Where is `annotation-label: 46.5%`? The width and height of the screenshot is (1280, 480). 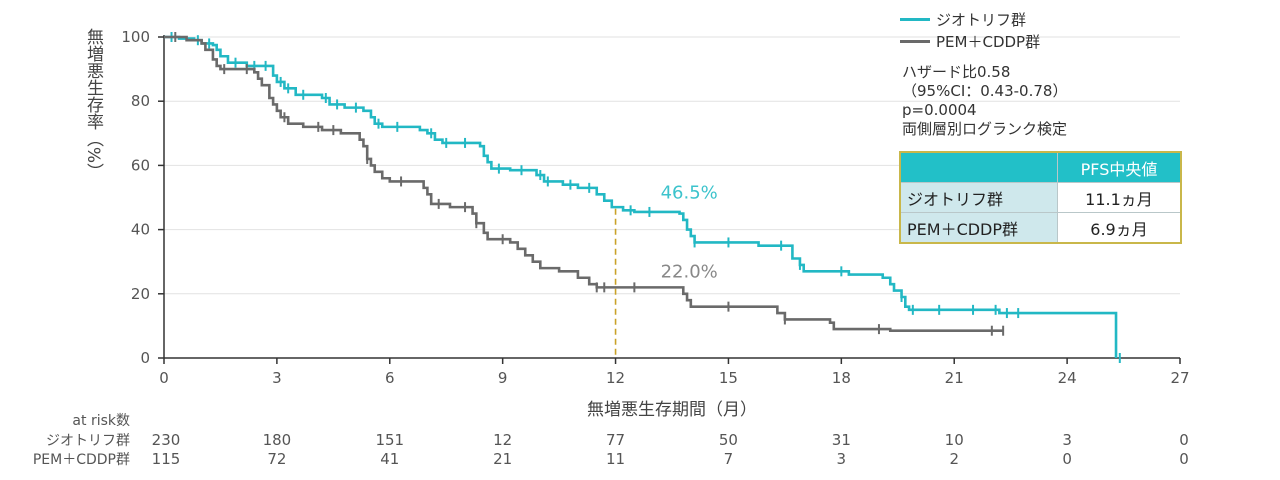 annotation-label: 46.5% is located at coordinates (689, 193).